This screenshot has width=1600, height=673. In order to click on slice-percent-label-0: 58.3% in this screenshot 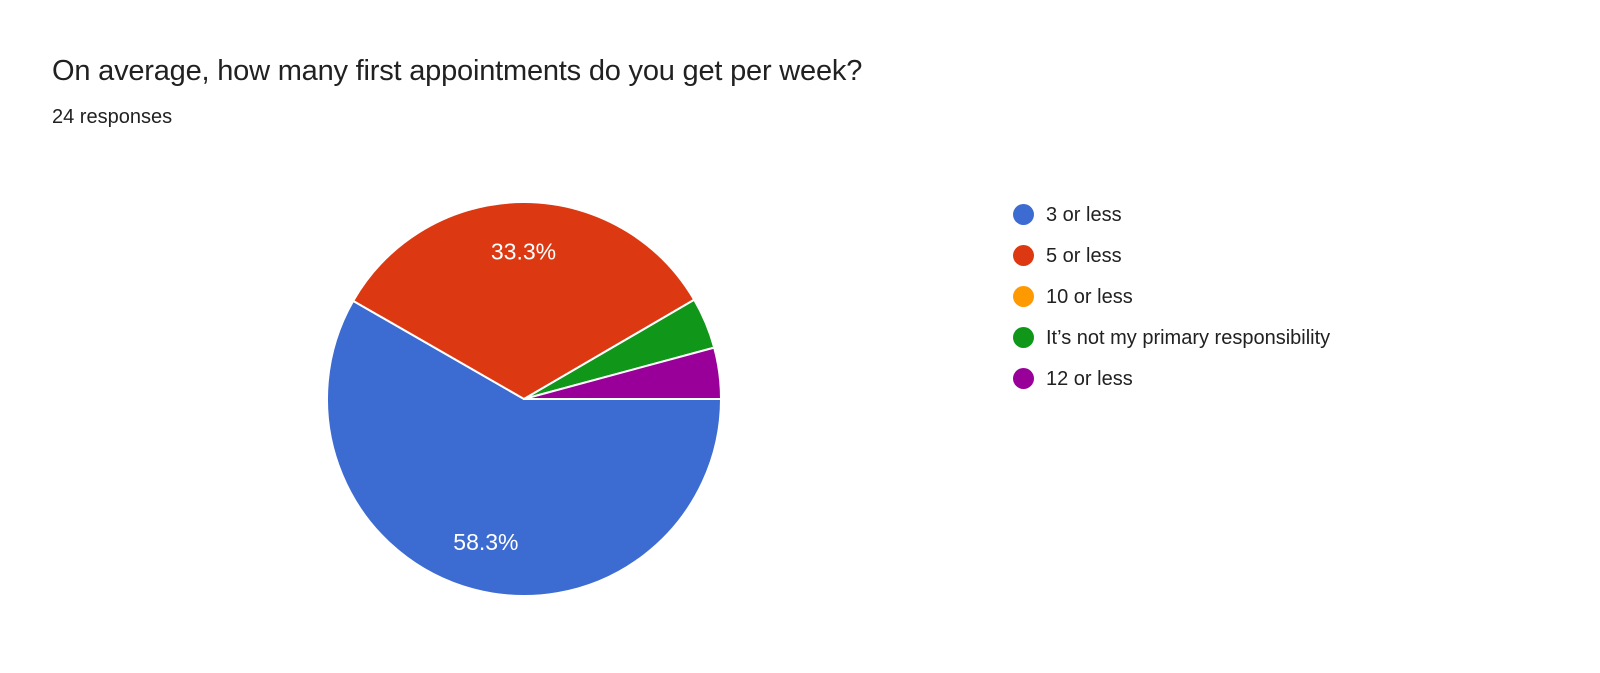, I will do `click(485, 542)`.